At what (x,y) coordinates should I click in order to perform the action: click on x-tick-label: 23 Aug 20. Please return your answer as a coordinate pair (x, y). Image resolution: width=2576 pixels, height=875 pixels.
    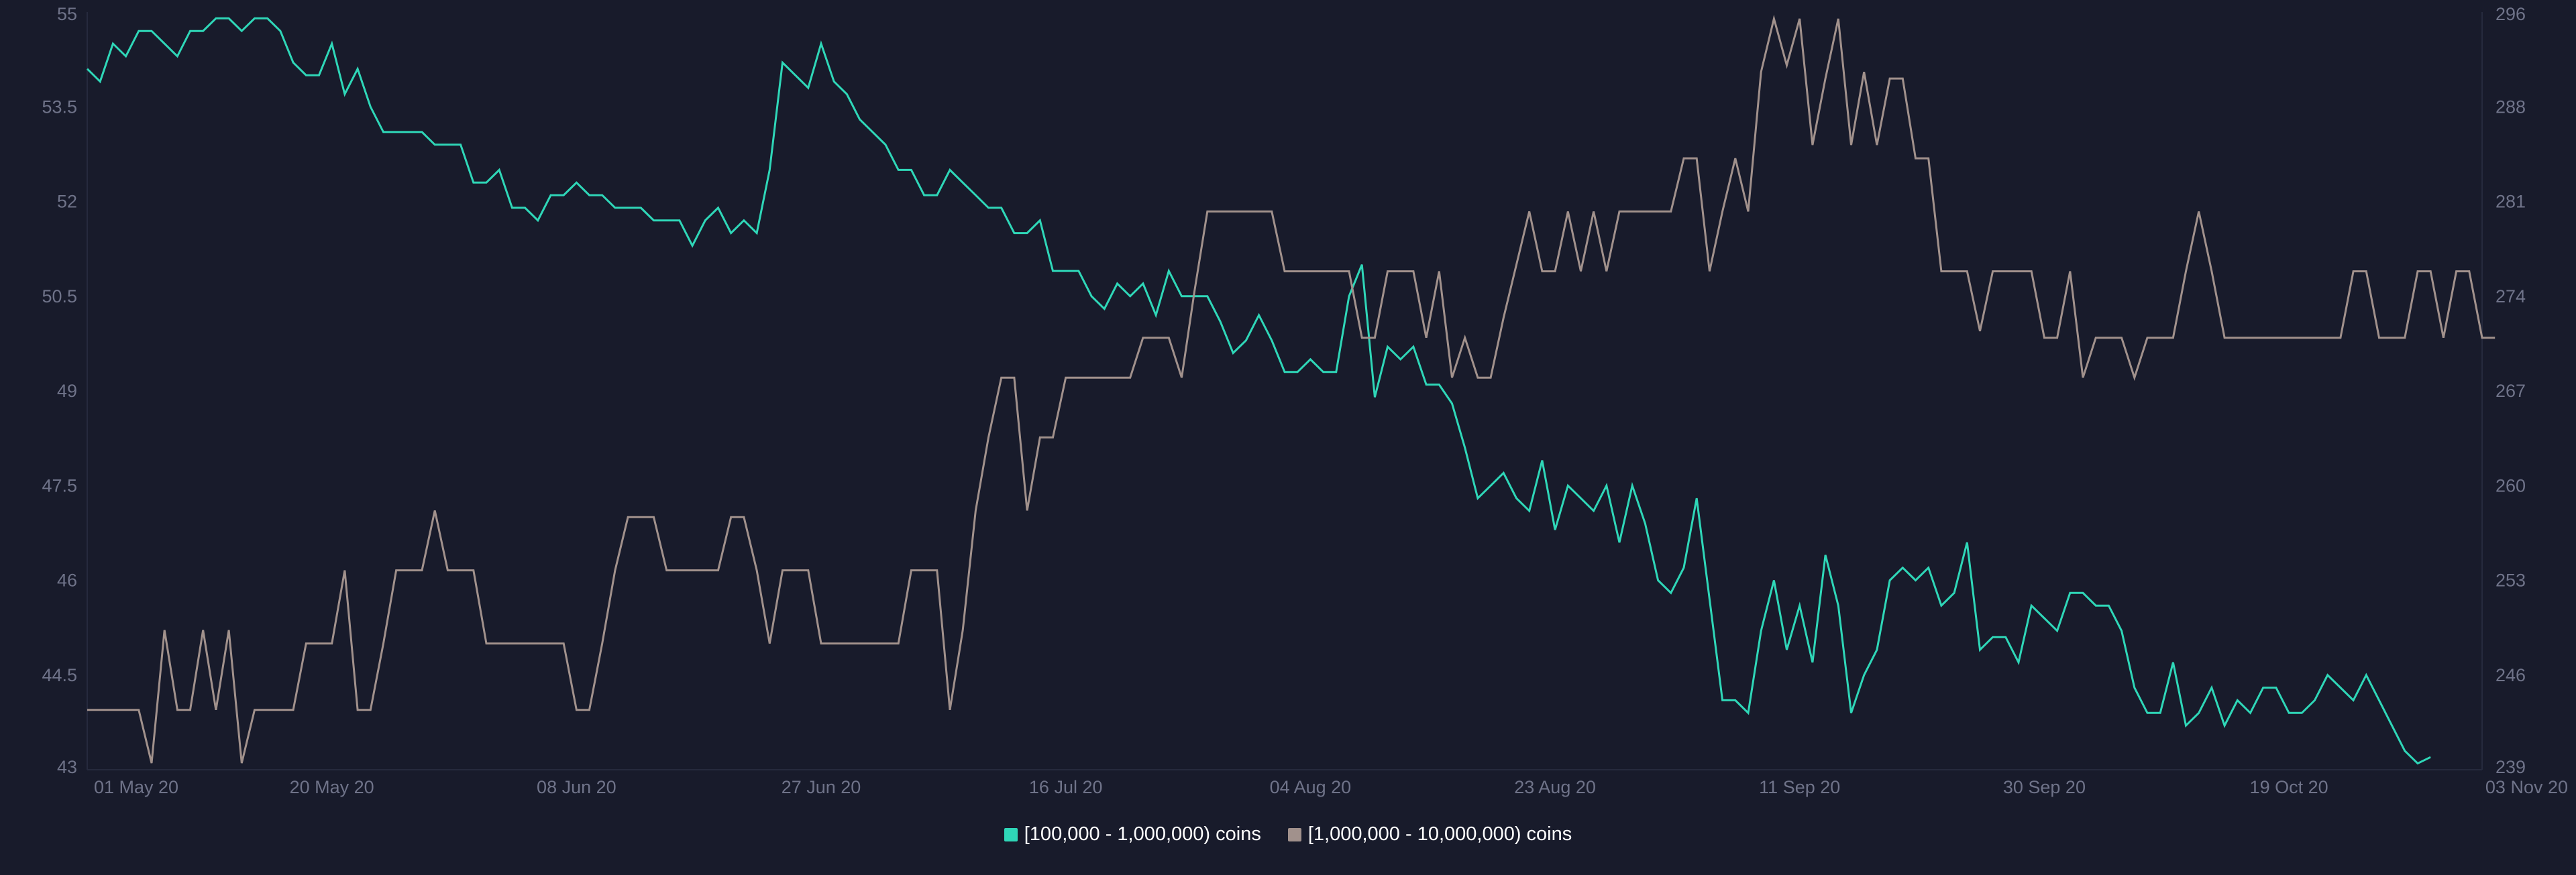
    Looking at the image, I should click on (1555, 787).